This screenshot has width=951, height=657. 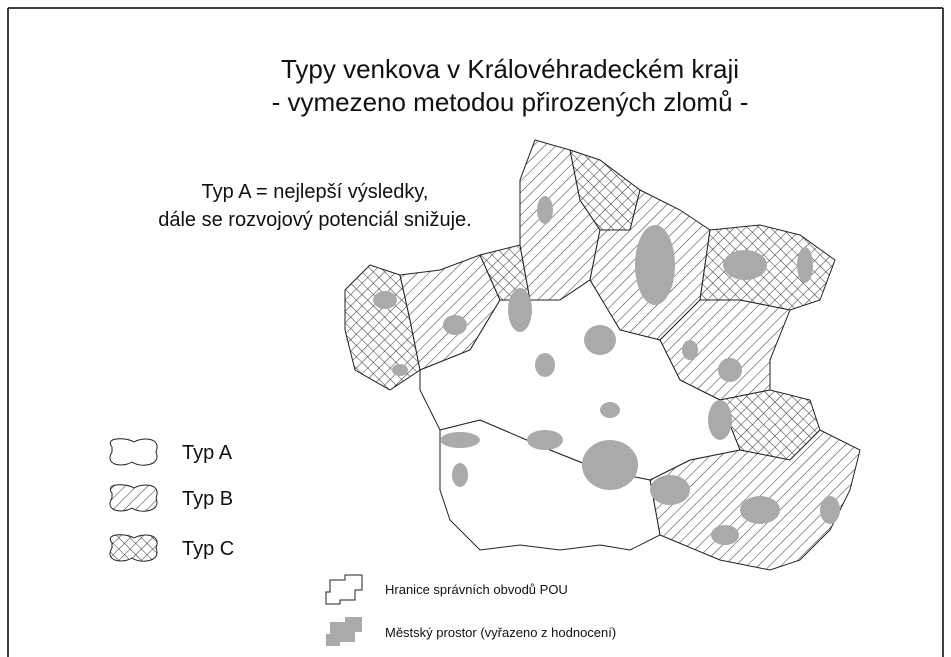 I want to click on note: Typ A = nejlepší výsledky,, so click(x=315, y=192).